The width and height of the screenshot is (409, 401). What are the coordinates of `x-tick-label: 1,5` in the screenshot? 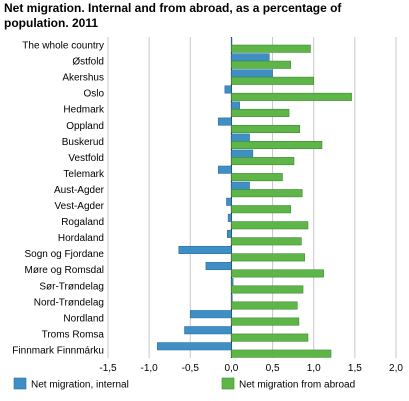 It's located at (355, 368).